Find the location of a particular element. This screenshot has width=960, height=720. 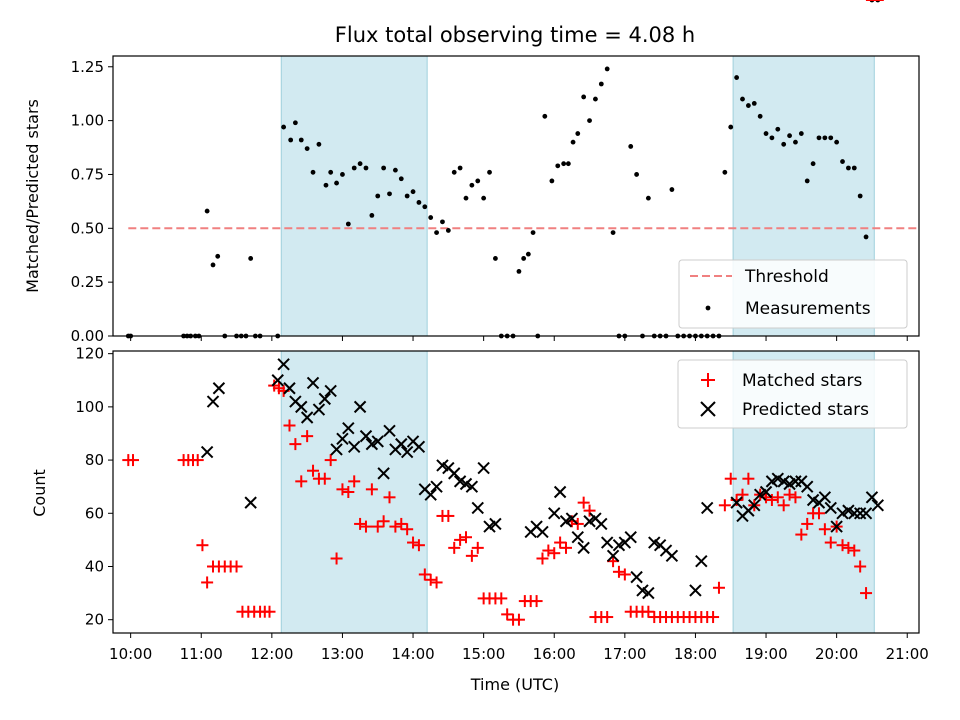

y-tick-label: 0.50 is located at coordinates (87, 228).